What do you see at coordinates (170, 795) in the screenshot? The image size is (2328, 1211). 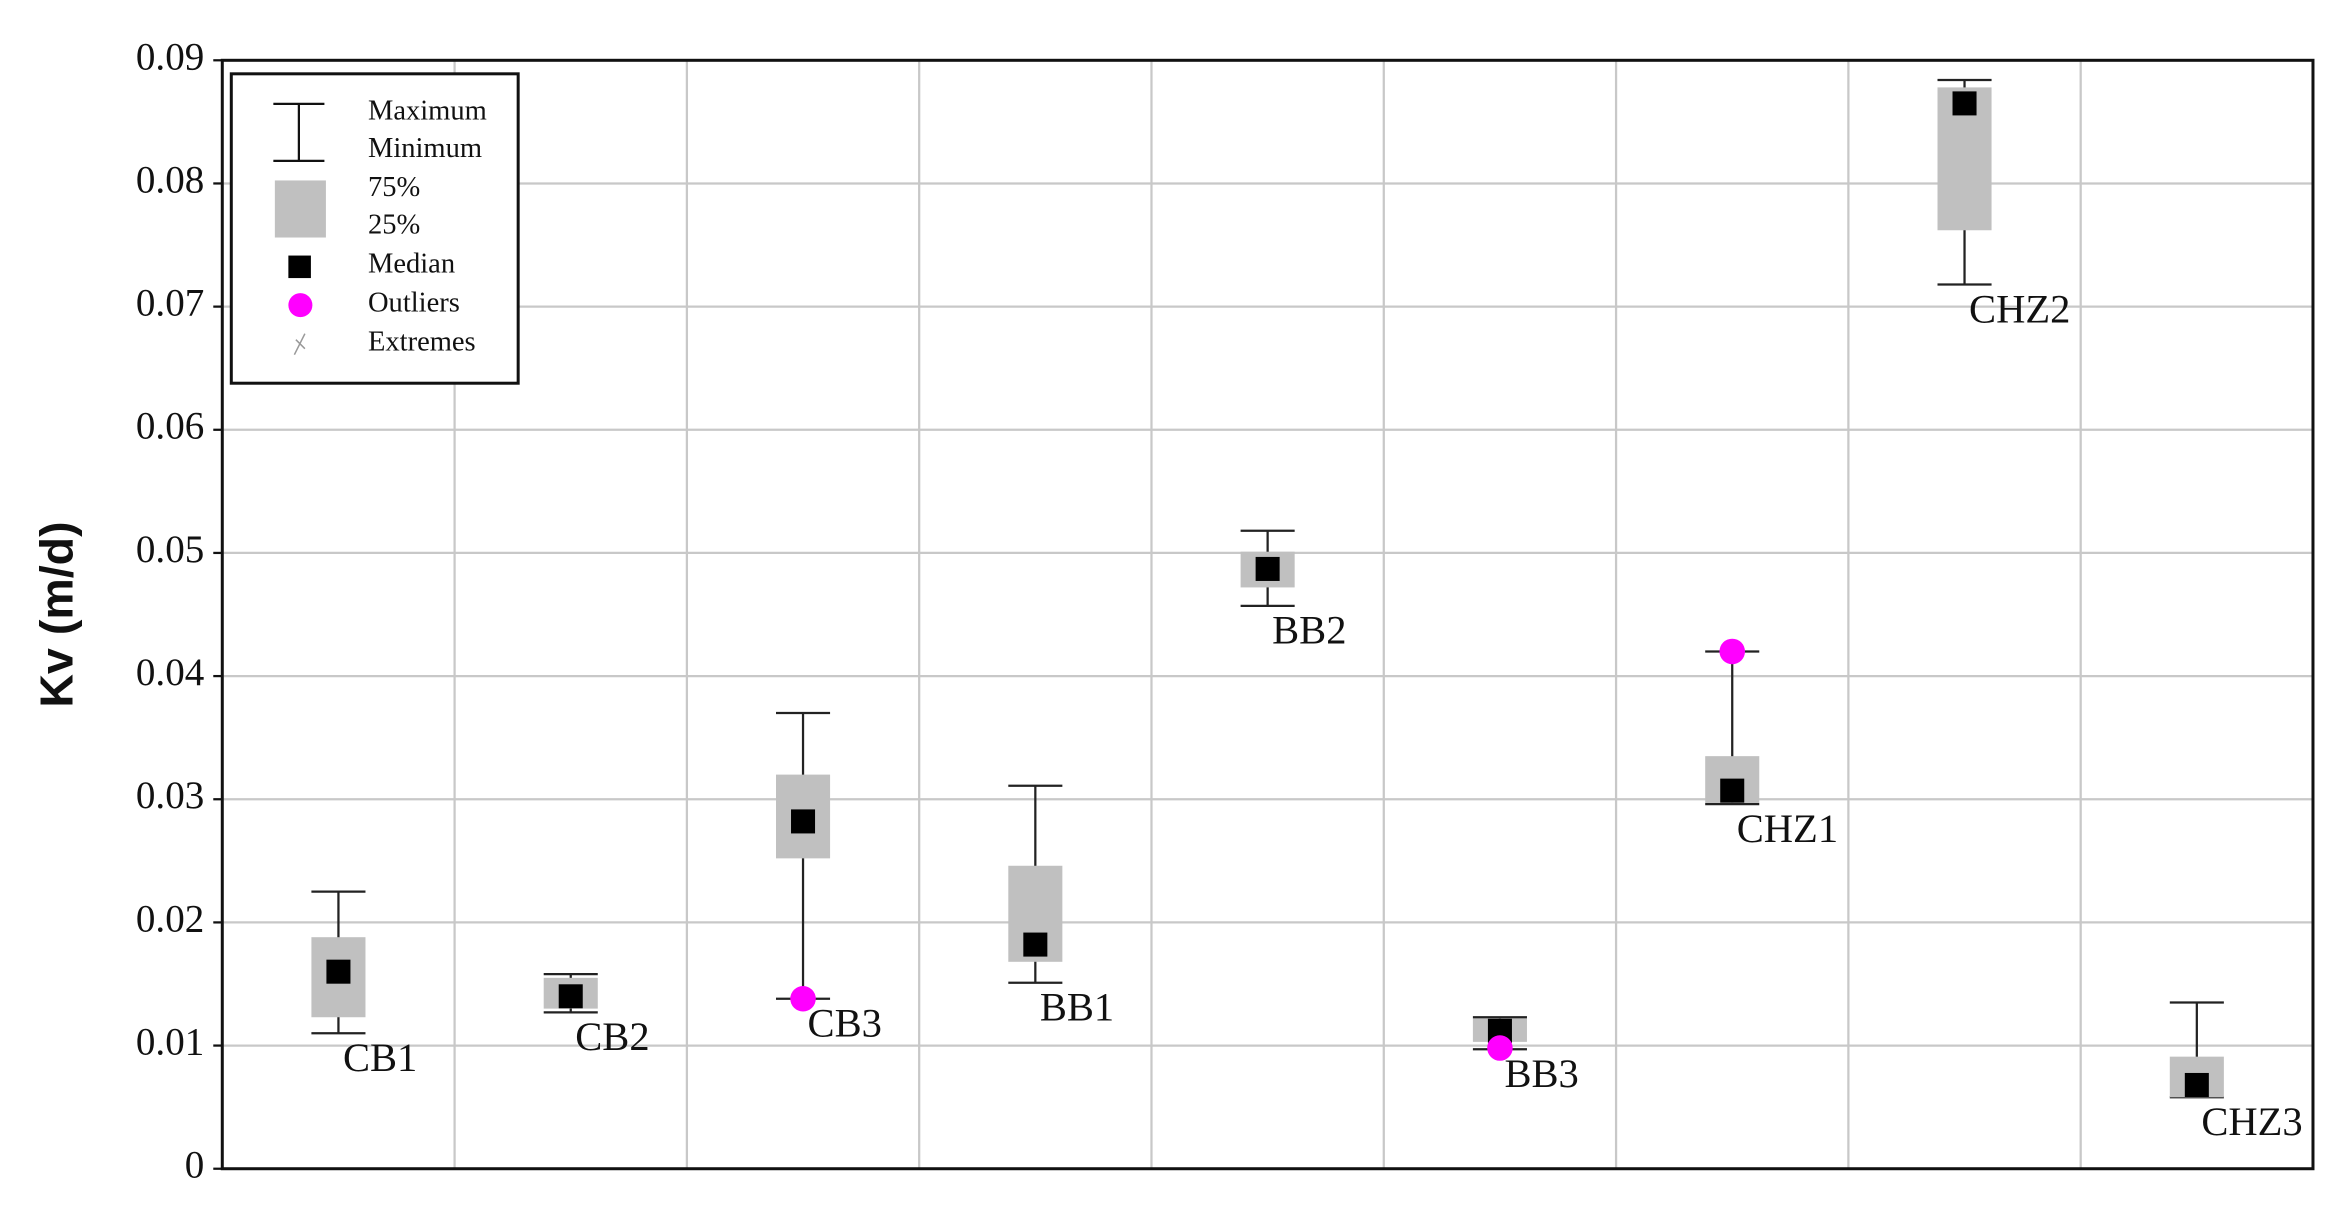 I see `y-tick-label: 0.03` at bounding box center [170, 795].